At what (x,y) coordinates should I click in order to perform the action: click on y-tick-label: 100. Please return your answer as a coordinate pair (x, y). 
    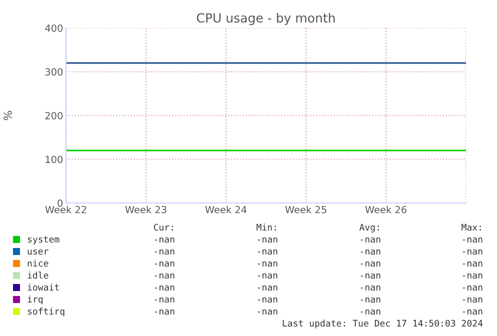
    Looking at the image, I should click on (54, 160).